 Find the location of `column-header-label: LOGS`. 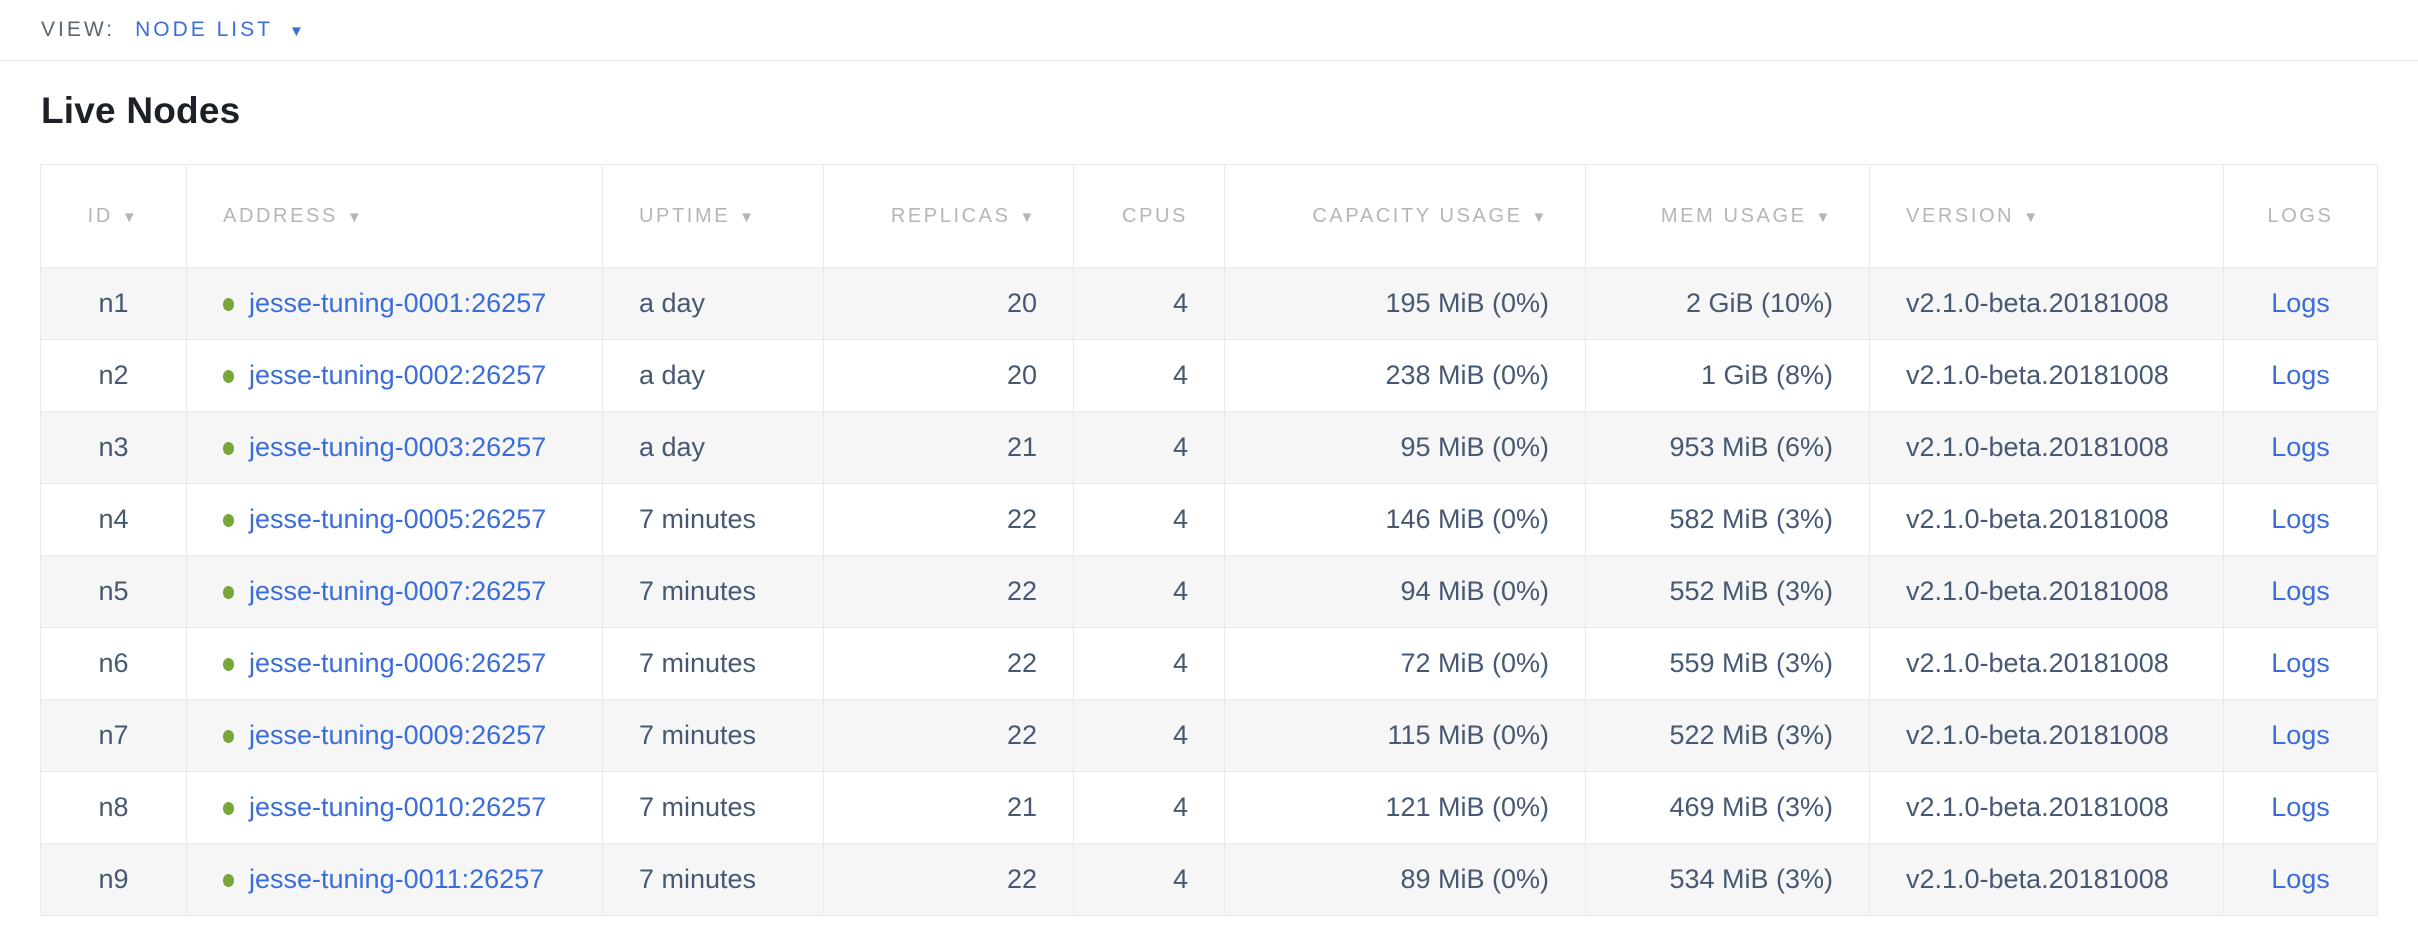

column-header-label: LOGS is located at coordinates (2300, 215).